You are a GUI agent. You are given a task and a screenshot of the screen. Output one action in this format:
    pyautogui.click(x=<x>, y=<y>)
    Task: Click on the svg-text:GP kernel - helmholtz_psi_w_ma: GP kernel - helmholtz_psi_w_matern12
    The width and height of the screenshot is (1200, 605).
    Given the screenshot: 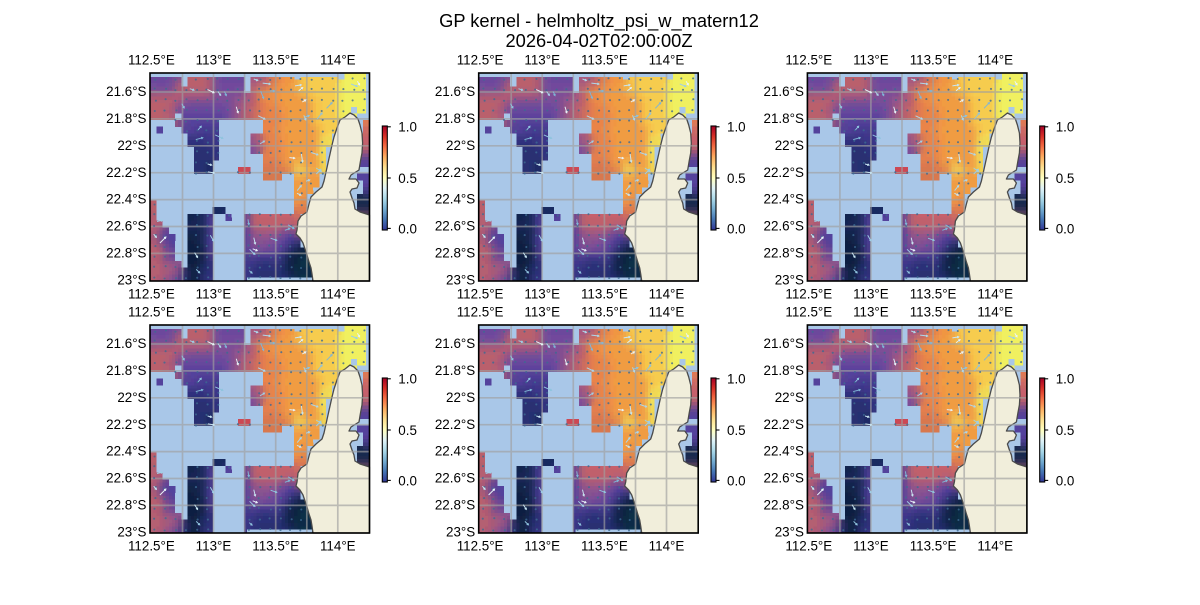 What is the action you would take?
    pyautogui.click(x=599, y=21)
    